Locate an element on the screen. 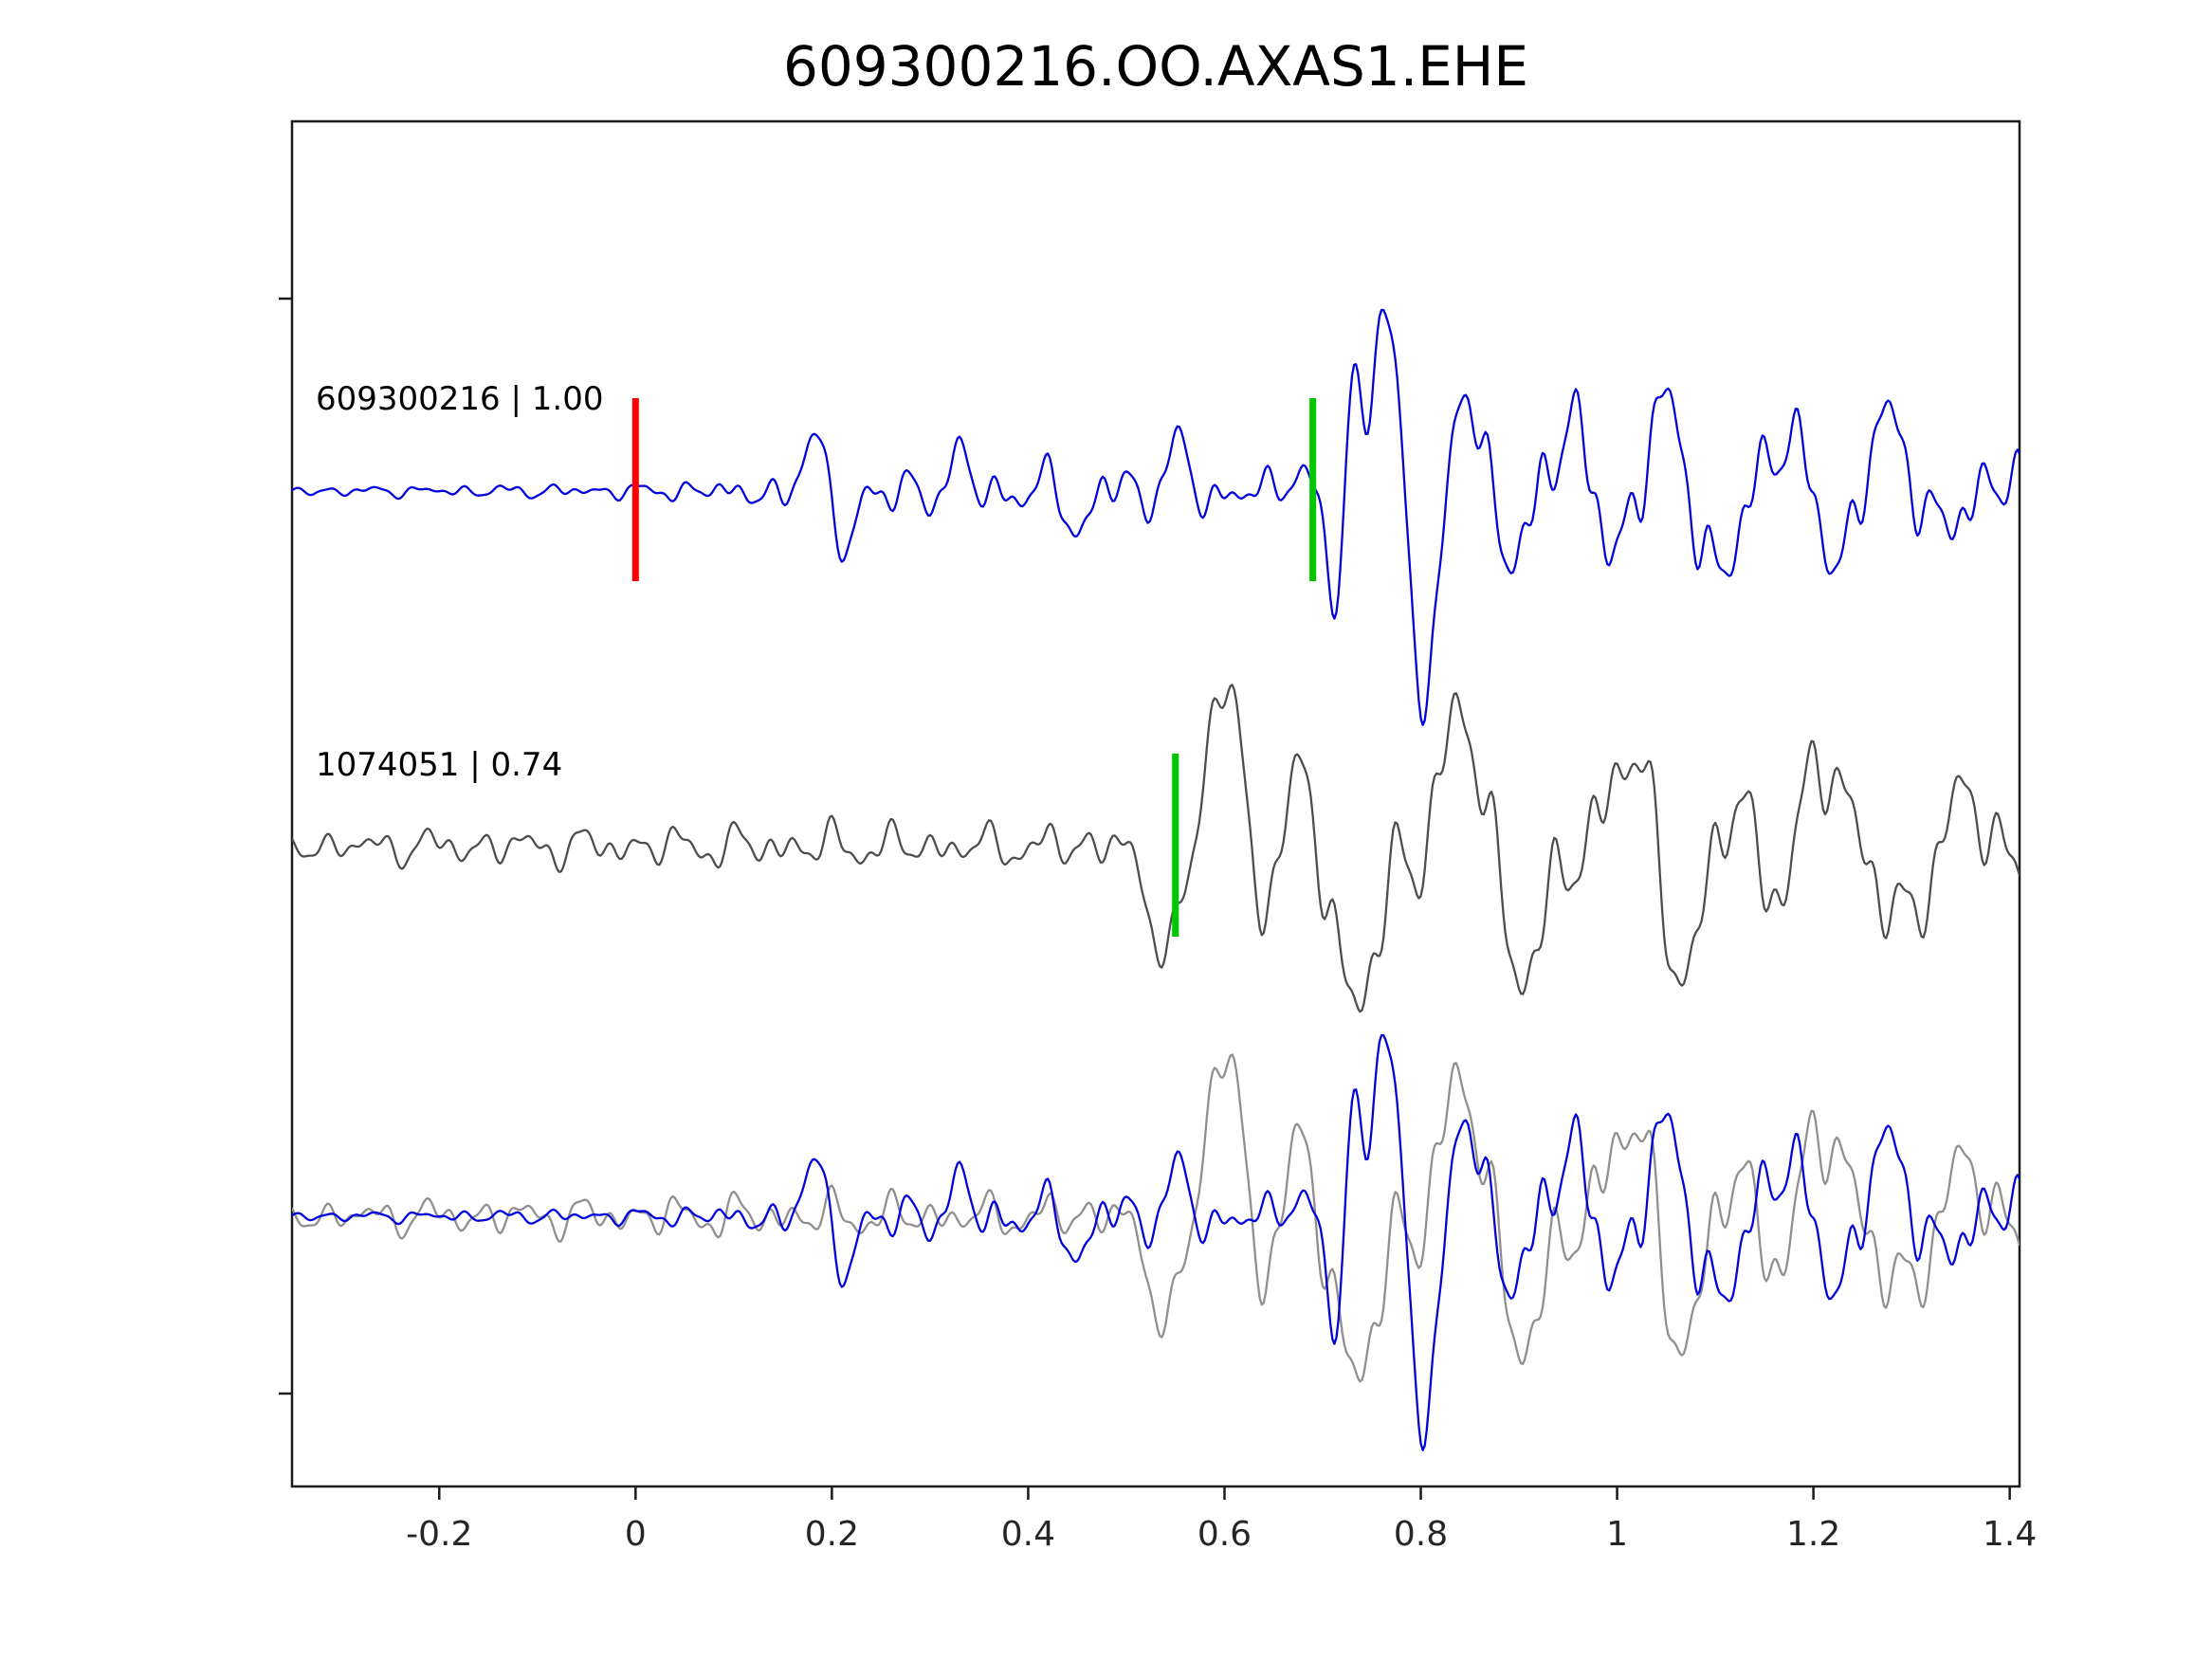 This screenshot has width=2212, height=1659. x-axis-ticks: -0.2 0 0.2 0.4 0.6 0.8 1 1.2 1.4 is located at coordinates (1221, 1520).